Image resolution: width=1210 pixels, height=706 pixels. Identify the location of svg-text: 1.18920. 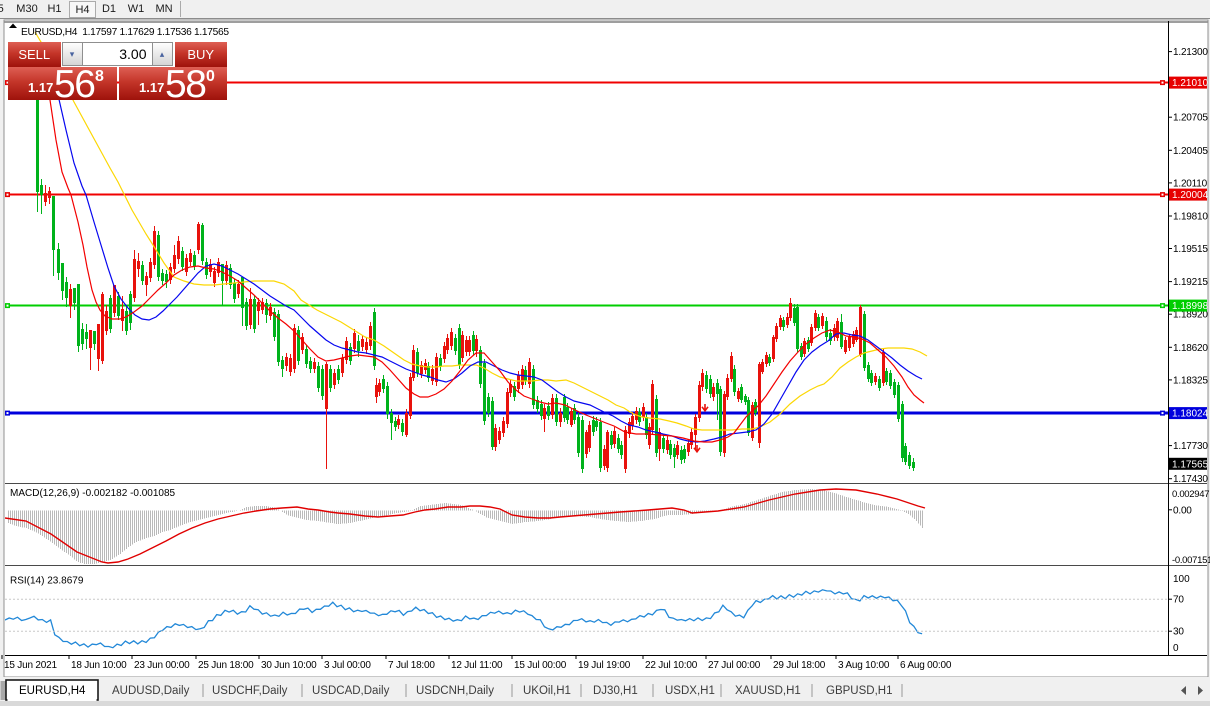
(1190, 315).